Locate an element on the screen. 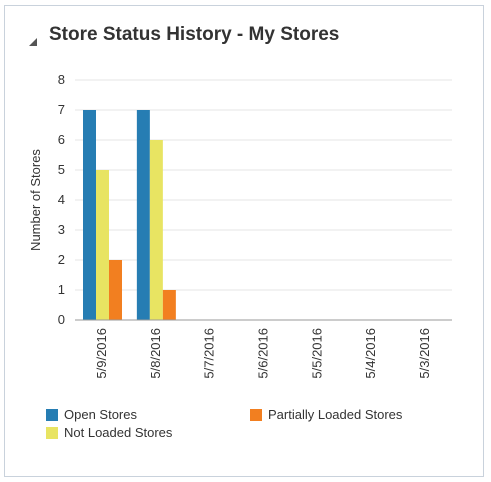 The height and width of the screenshot is (482, 491). y-tick-label: 7 is located at coordinates (61, 109).